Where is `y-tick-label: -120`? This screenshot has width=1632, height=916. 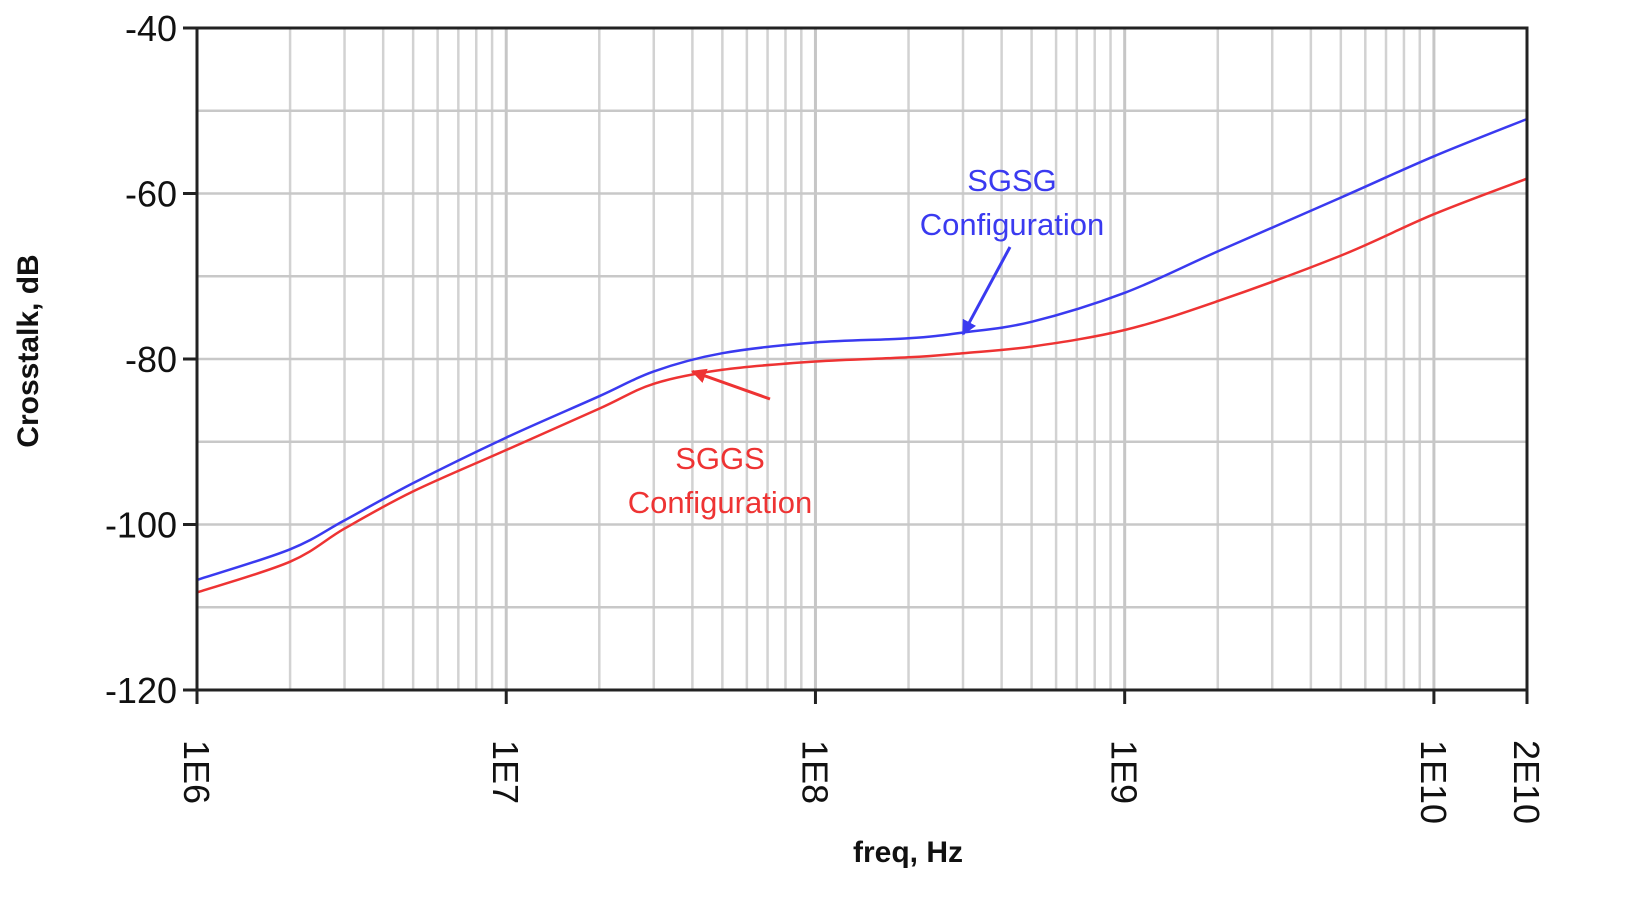
y-tick-label: -120 is located at coordinates (141, 690).